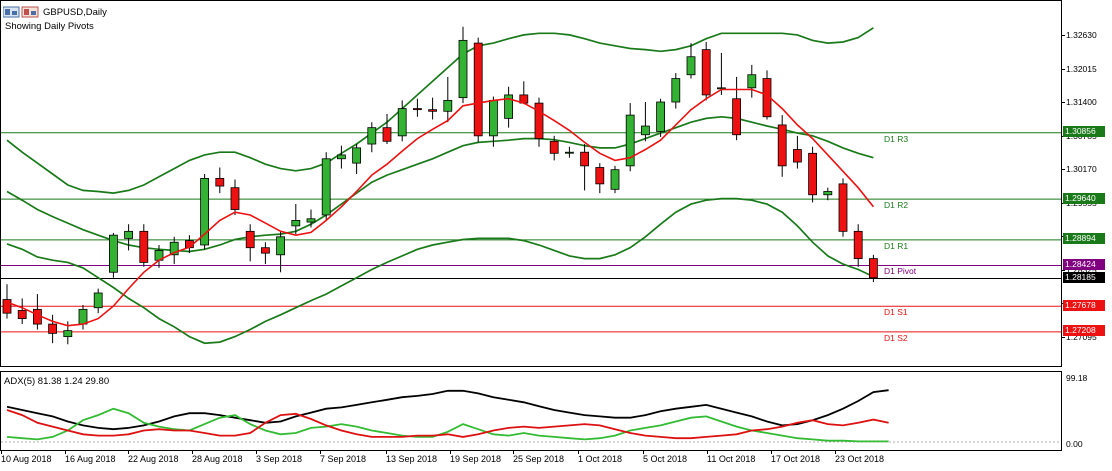 This screenshot has width=1112, height=471. I want to click on symbol-label: GBPUSD,Daily, so click(75, 12).